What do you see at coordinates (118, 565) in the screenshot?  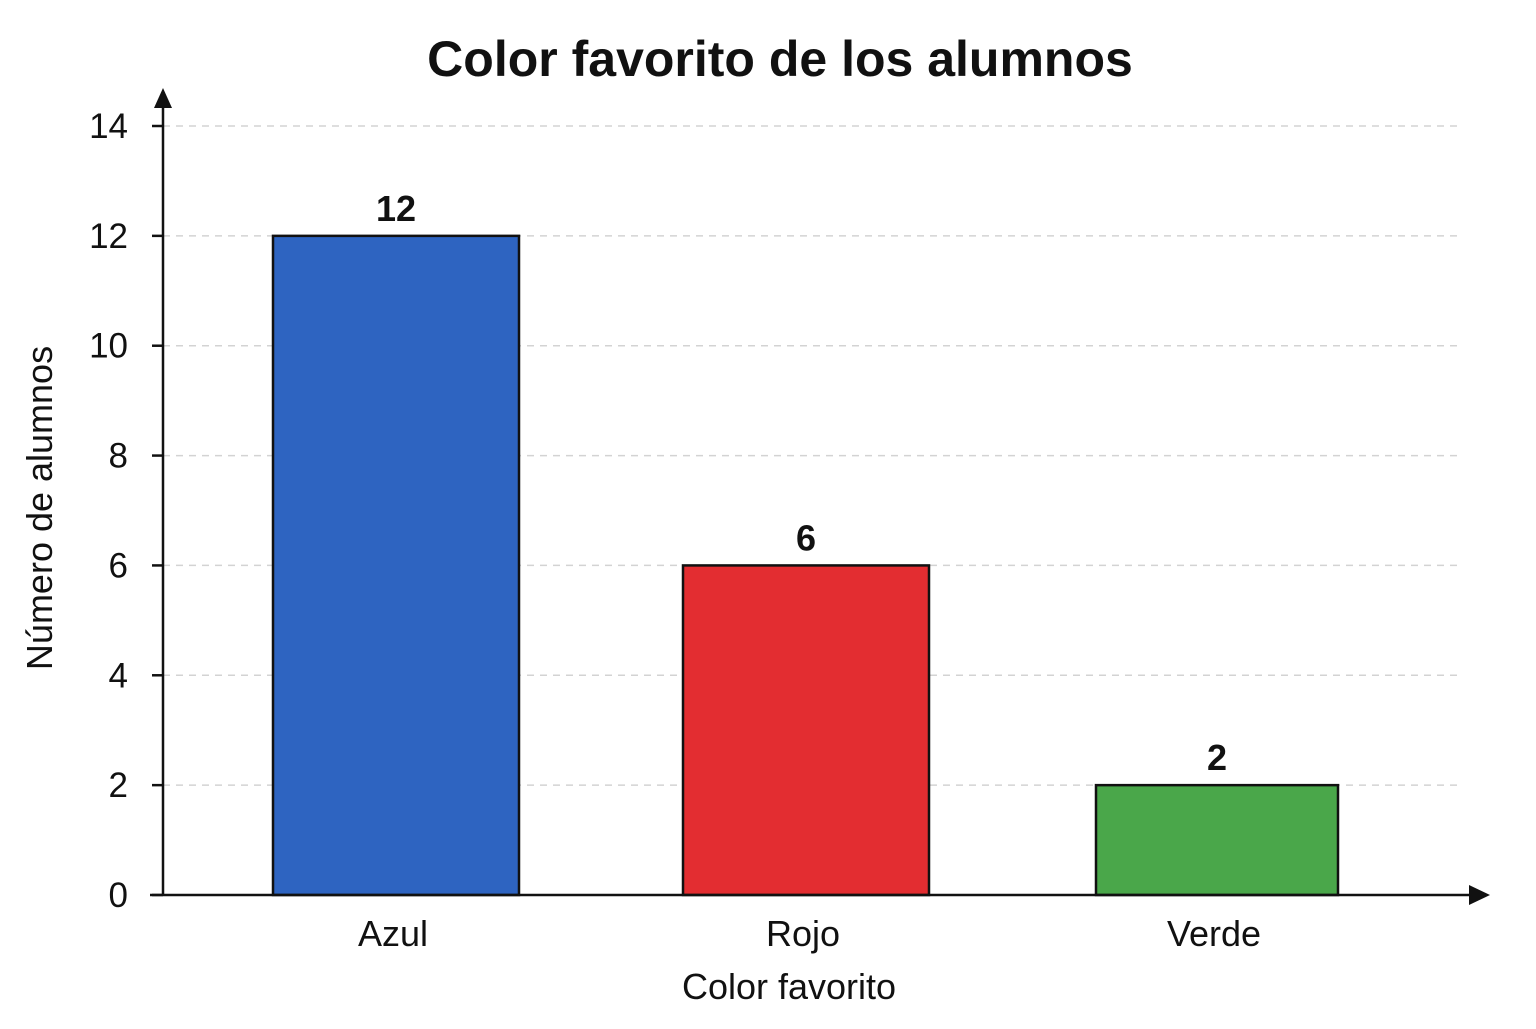 I see `y-tick-label: 6` at bounding box center [118, 565].